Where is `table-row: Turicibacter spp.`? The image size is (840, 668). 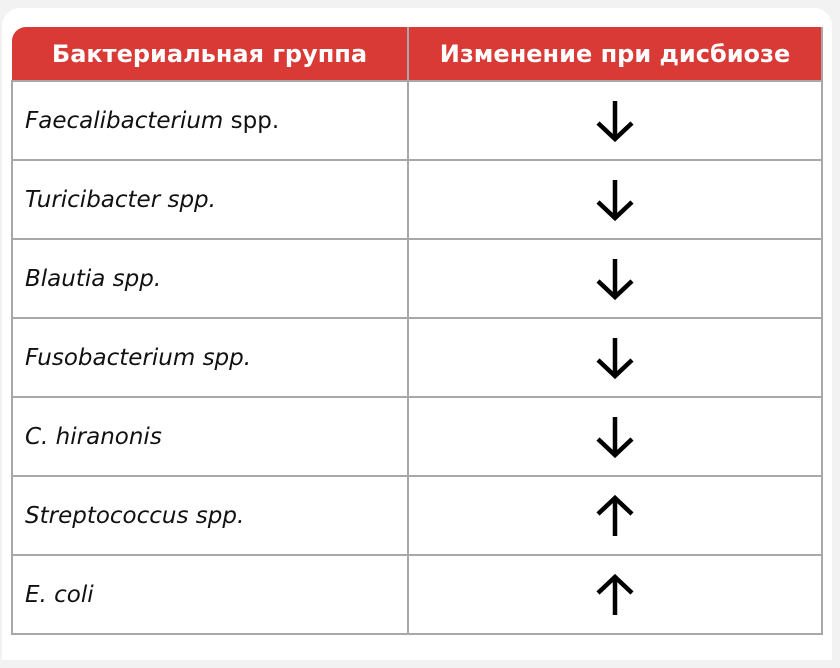 table-row: Turicibacter spp. is located at coordinates (417, 199).